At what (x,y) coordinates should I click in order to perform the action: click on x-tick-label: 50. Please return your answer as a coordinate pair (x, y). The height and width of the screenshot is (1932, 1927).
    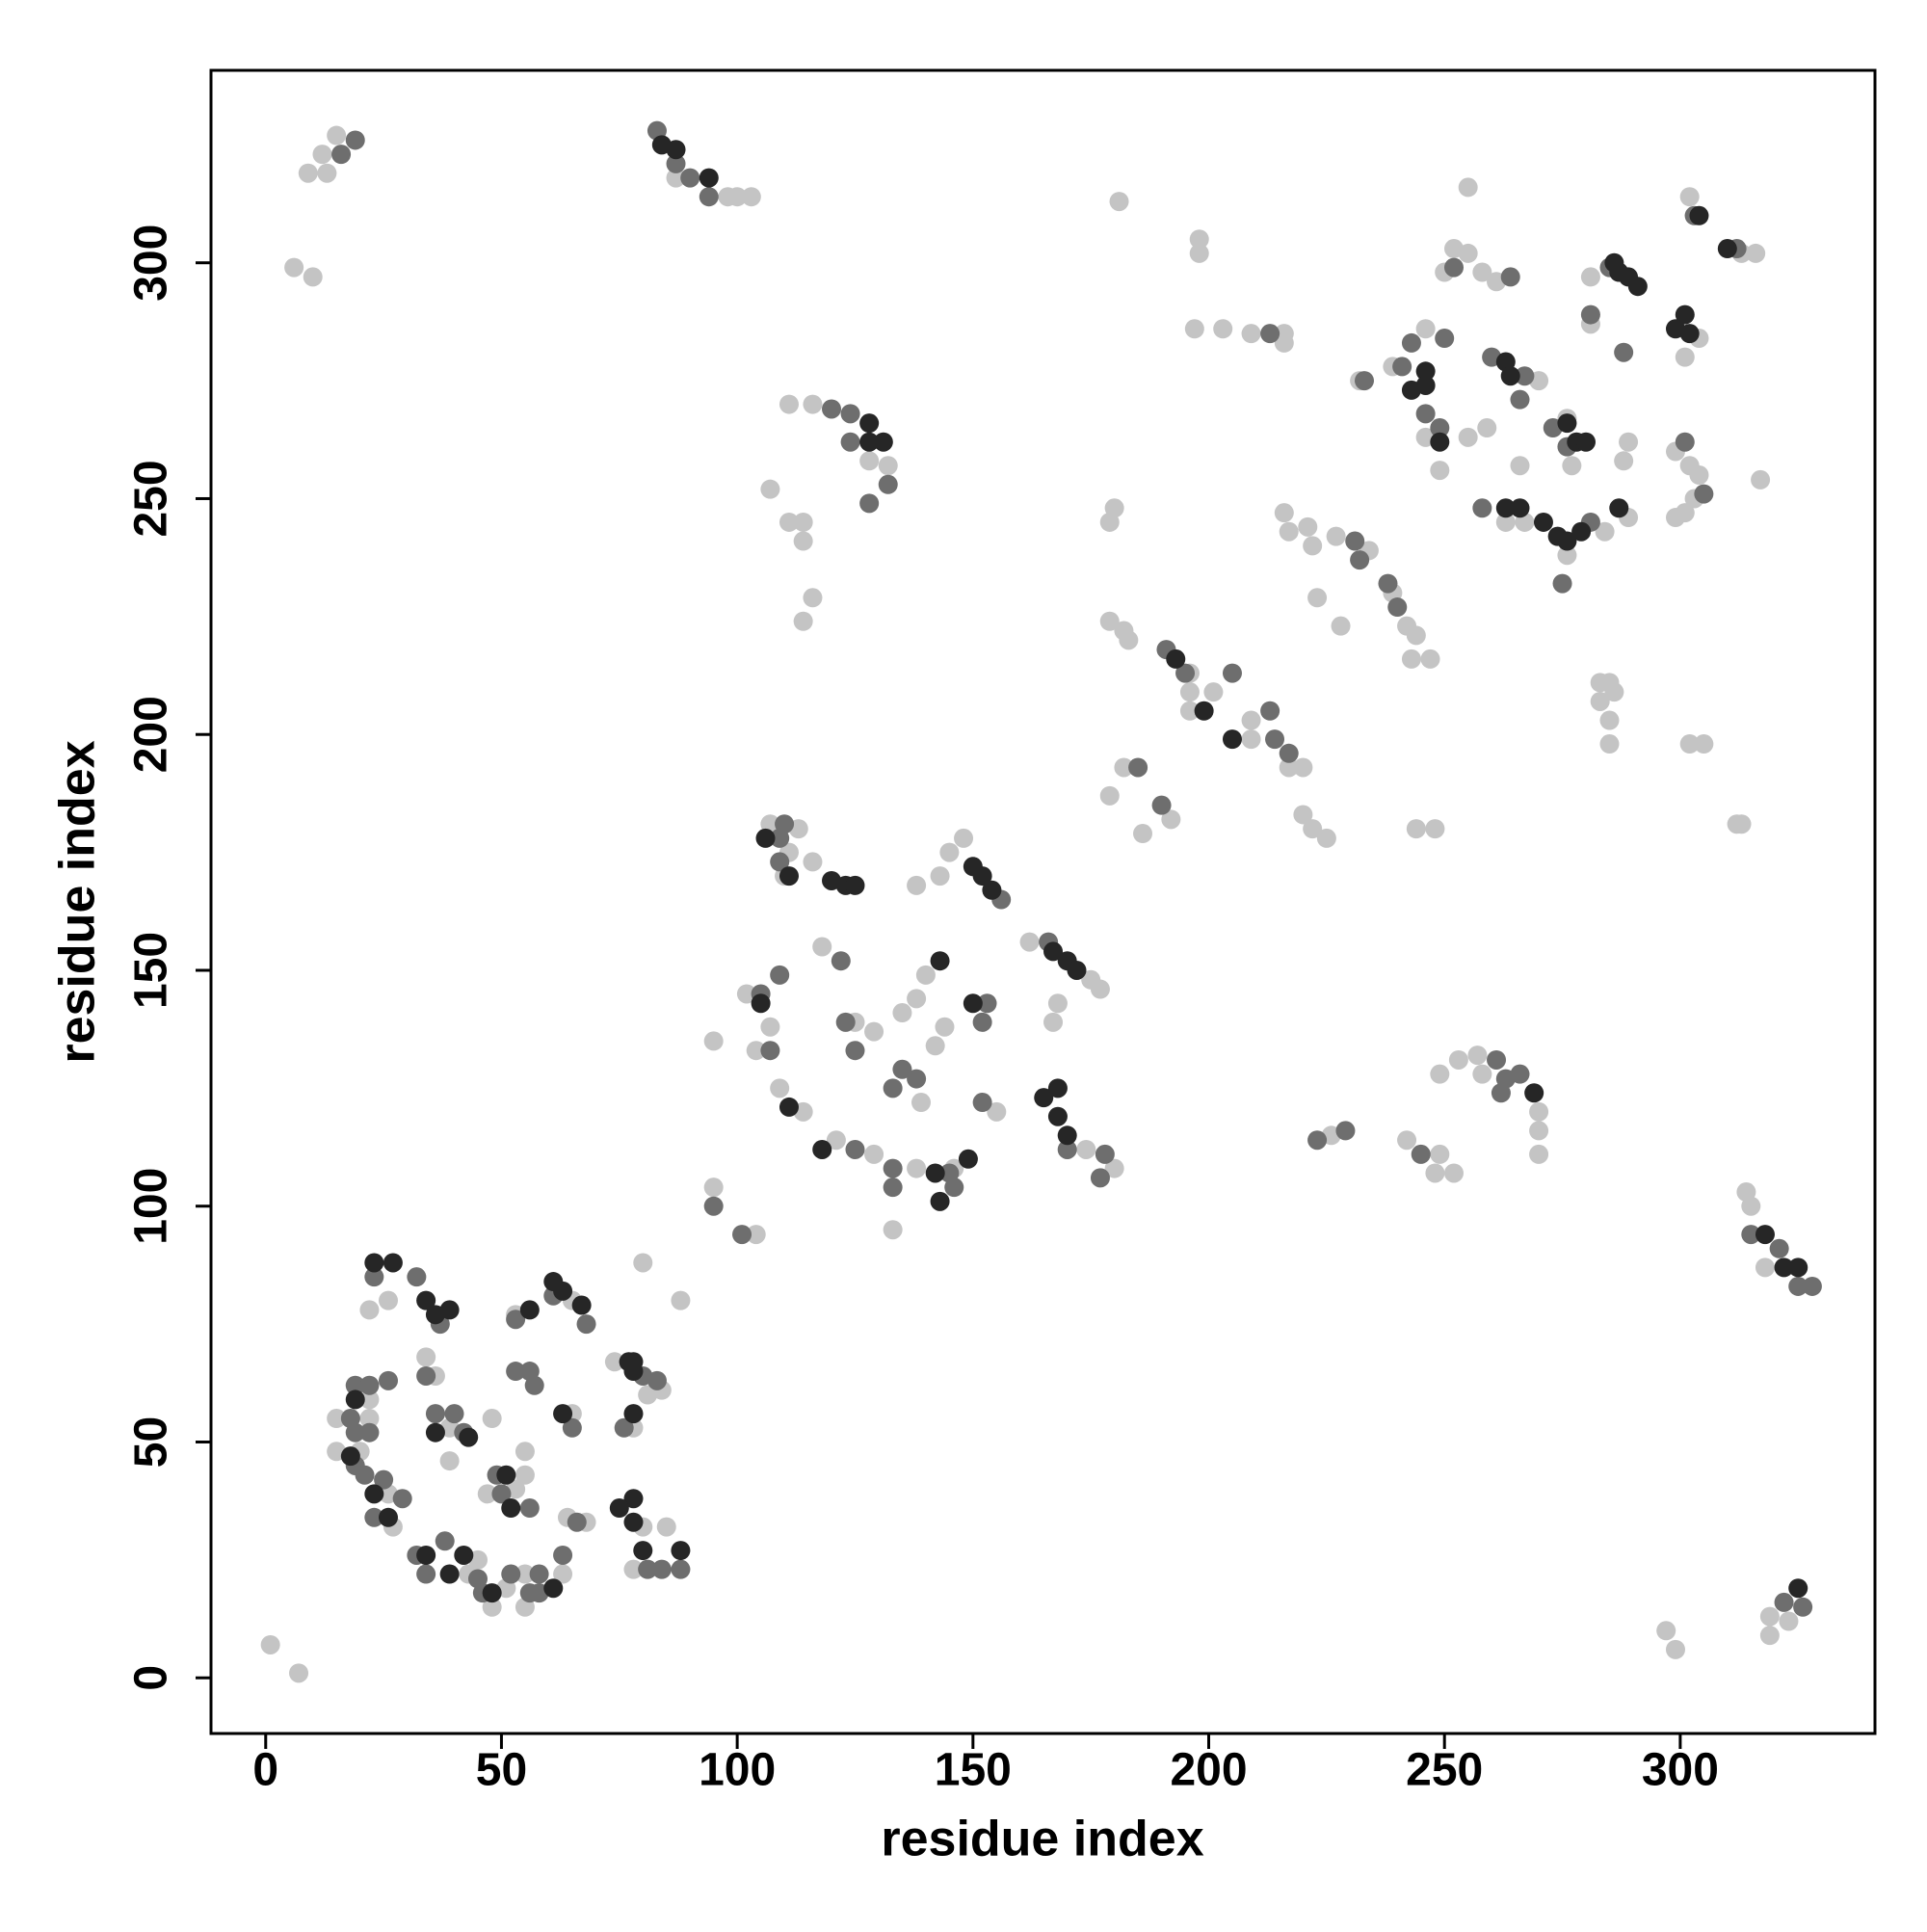
    Looking at the image, I should click on (502, 1770).